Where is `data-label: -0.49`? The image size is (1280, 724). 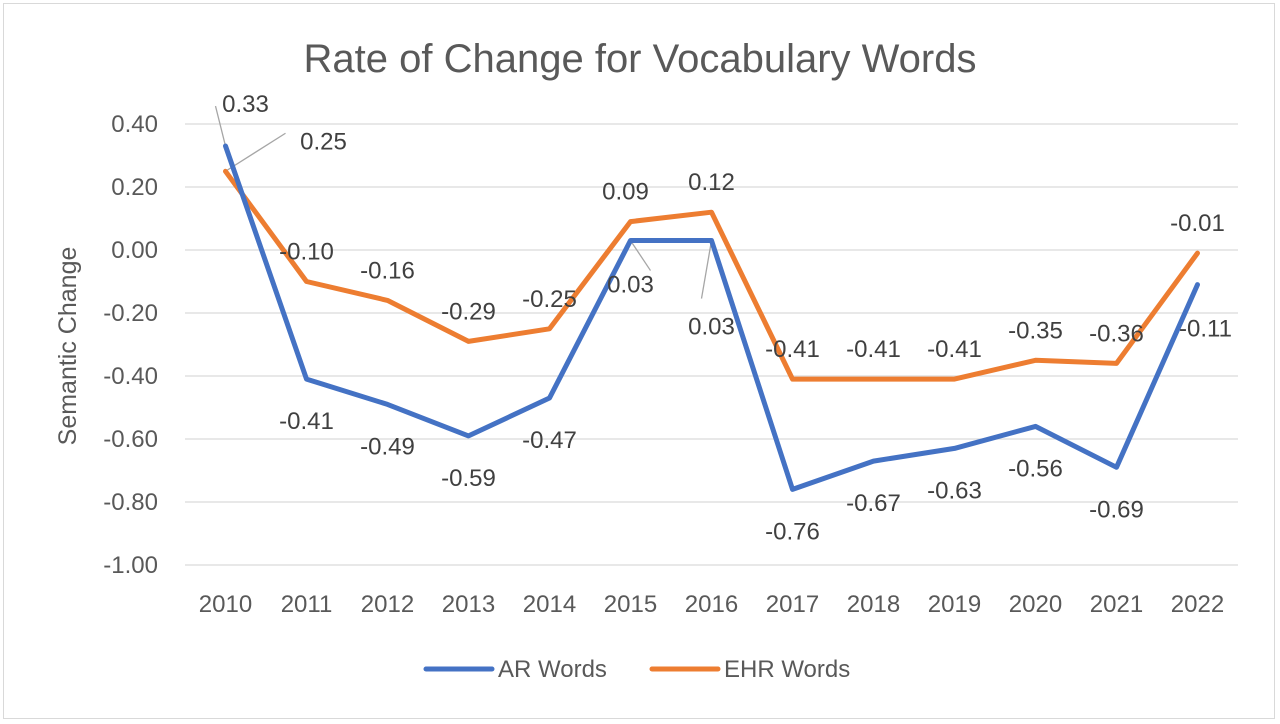 data-label: -0.49 is located at coordinates (387, 446).